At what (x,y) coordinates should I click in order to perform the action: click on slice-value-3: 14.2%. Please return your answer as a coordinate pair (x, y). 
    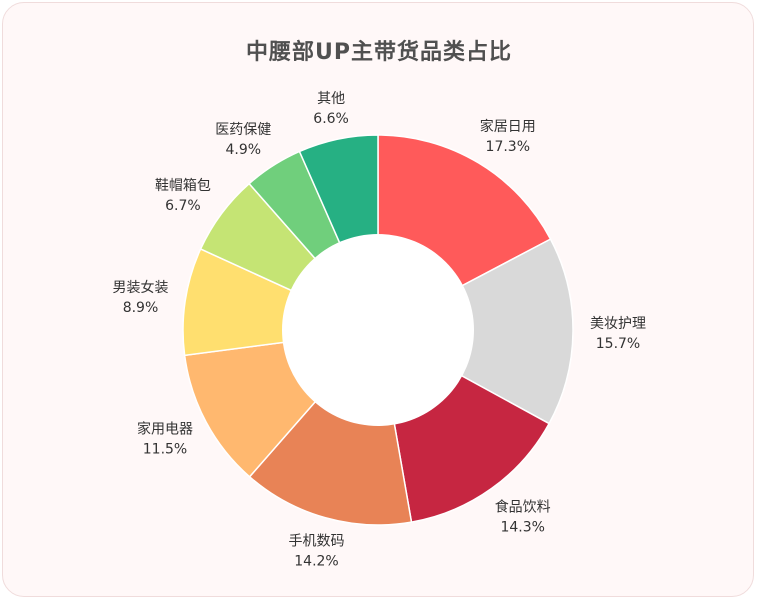
    Looking at the image, I should click on (316, 562).